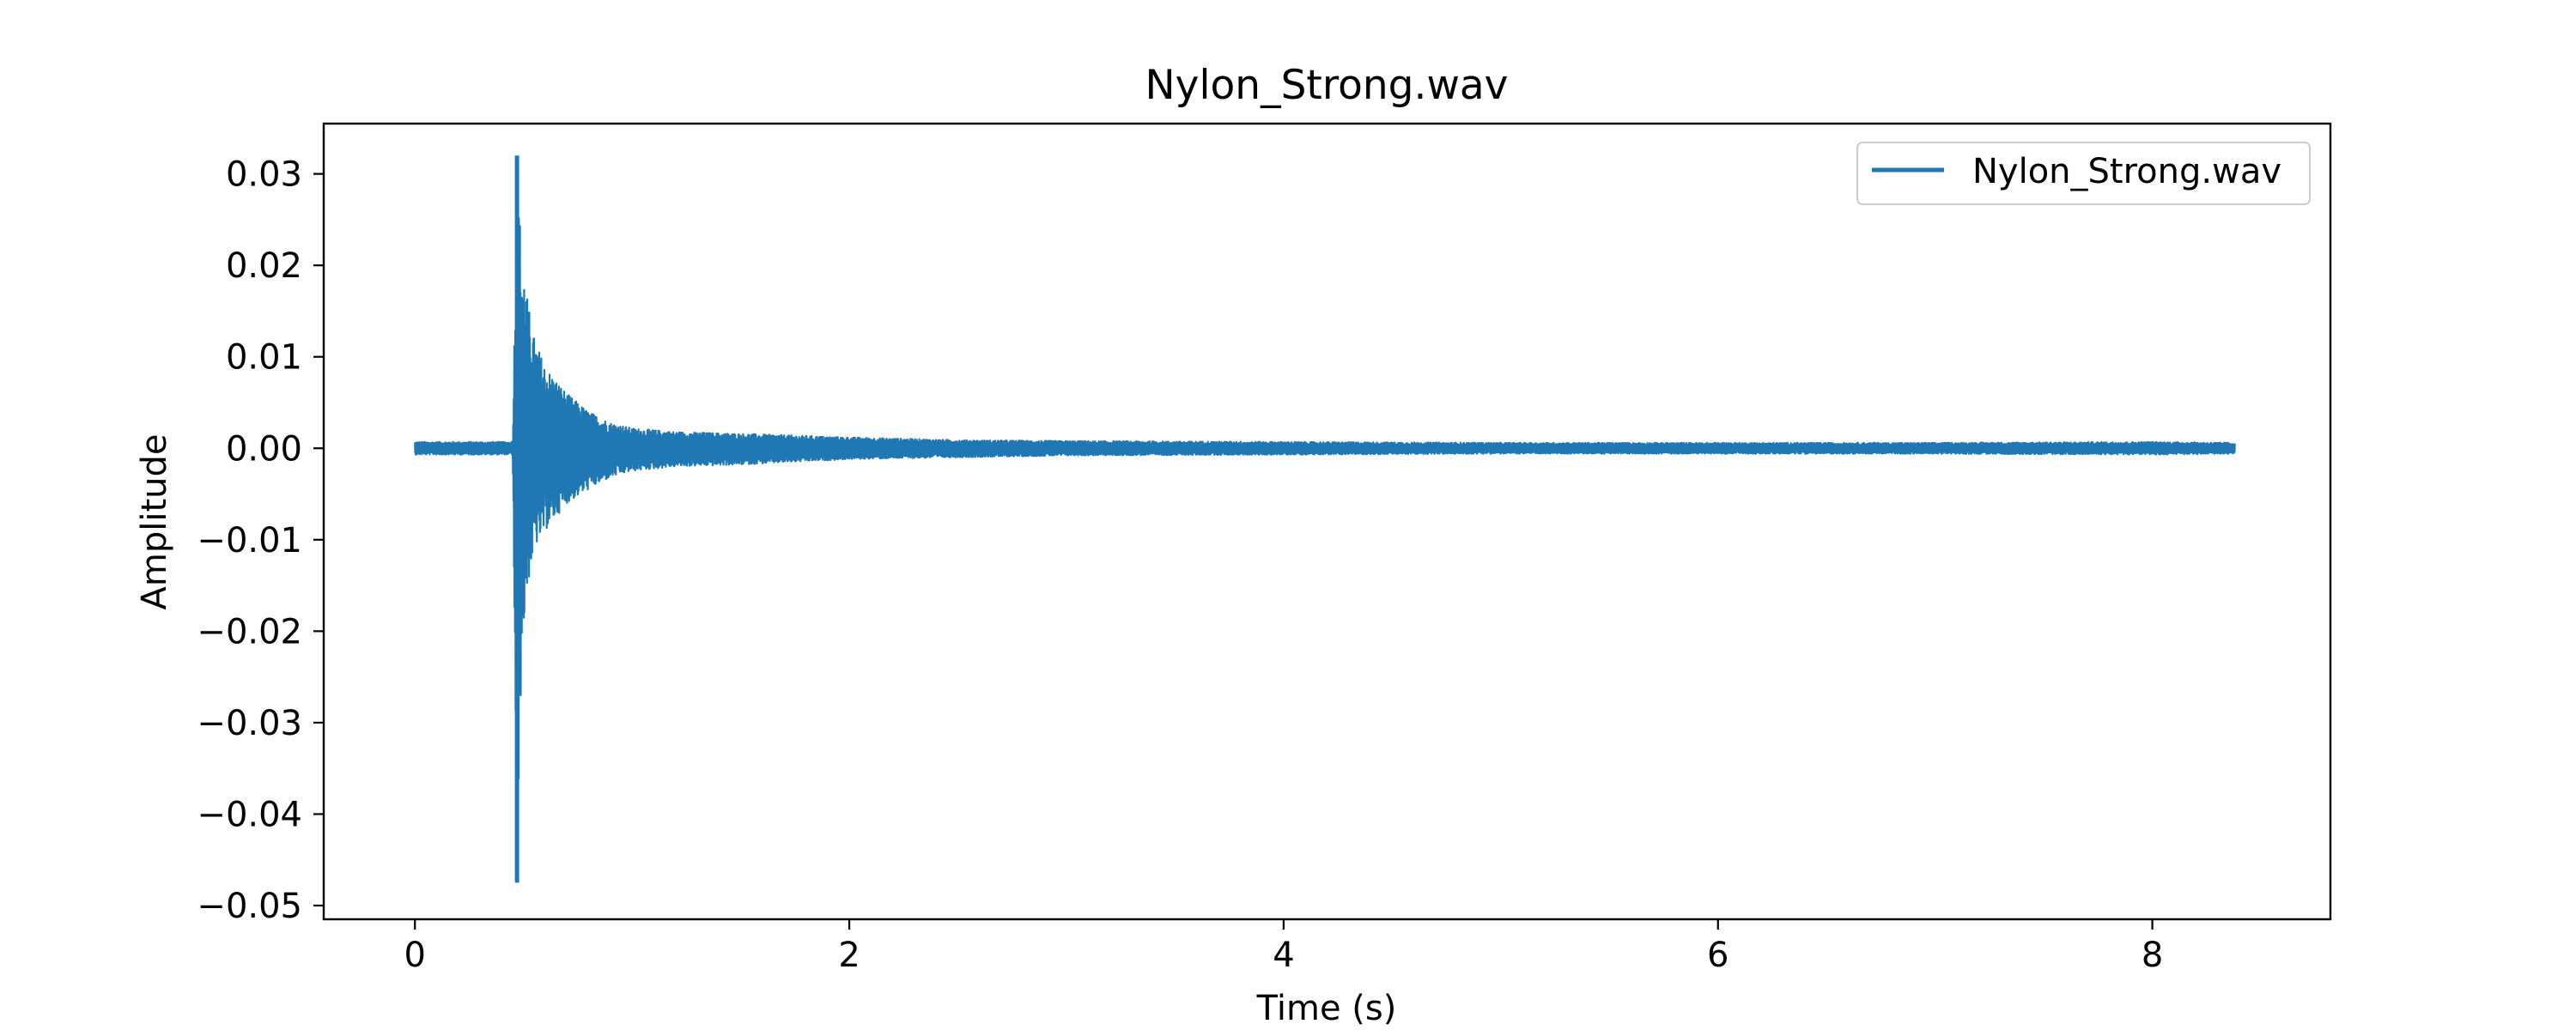  I want to click on y-tick-label: 0.03, so click(264, 175).